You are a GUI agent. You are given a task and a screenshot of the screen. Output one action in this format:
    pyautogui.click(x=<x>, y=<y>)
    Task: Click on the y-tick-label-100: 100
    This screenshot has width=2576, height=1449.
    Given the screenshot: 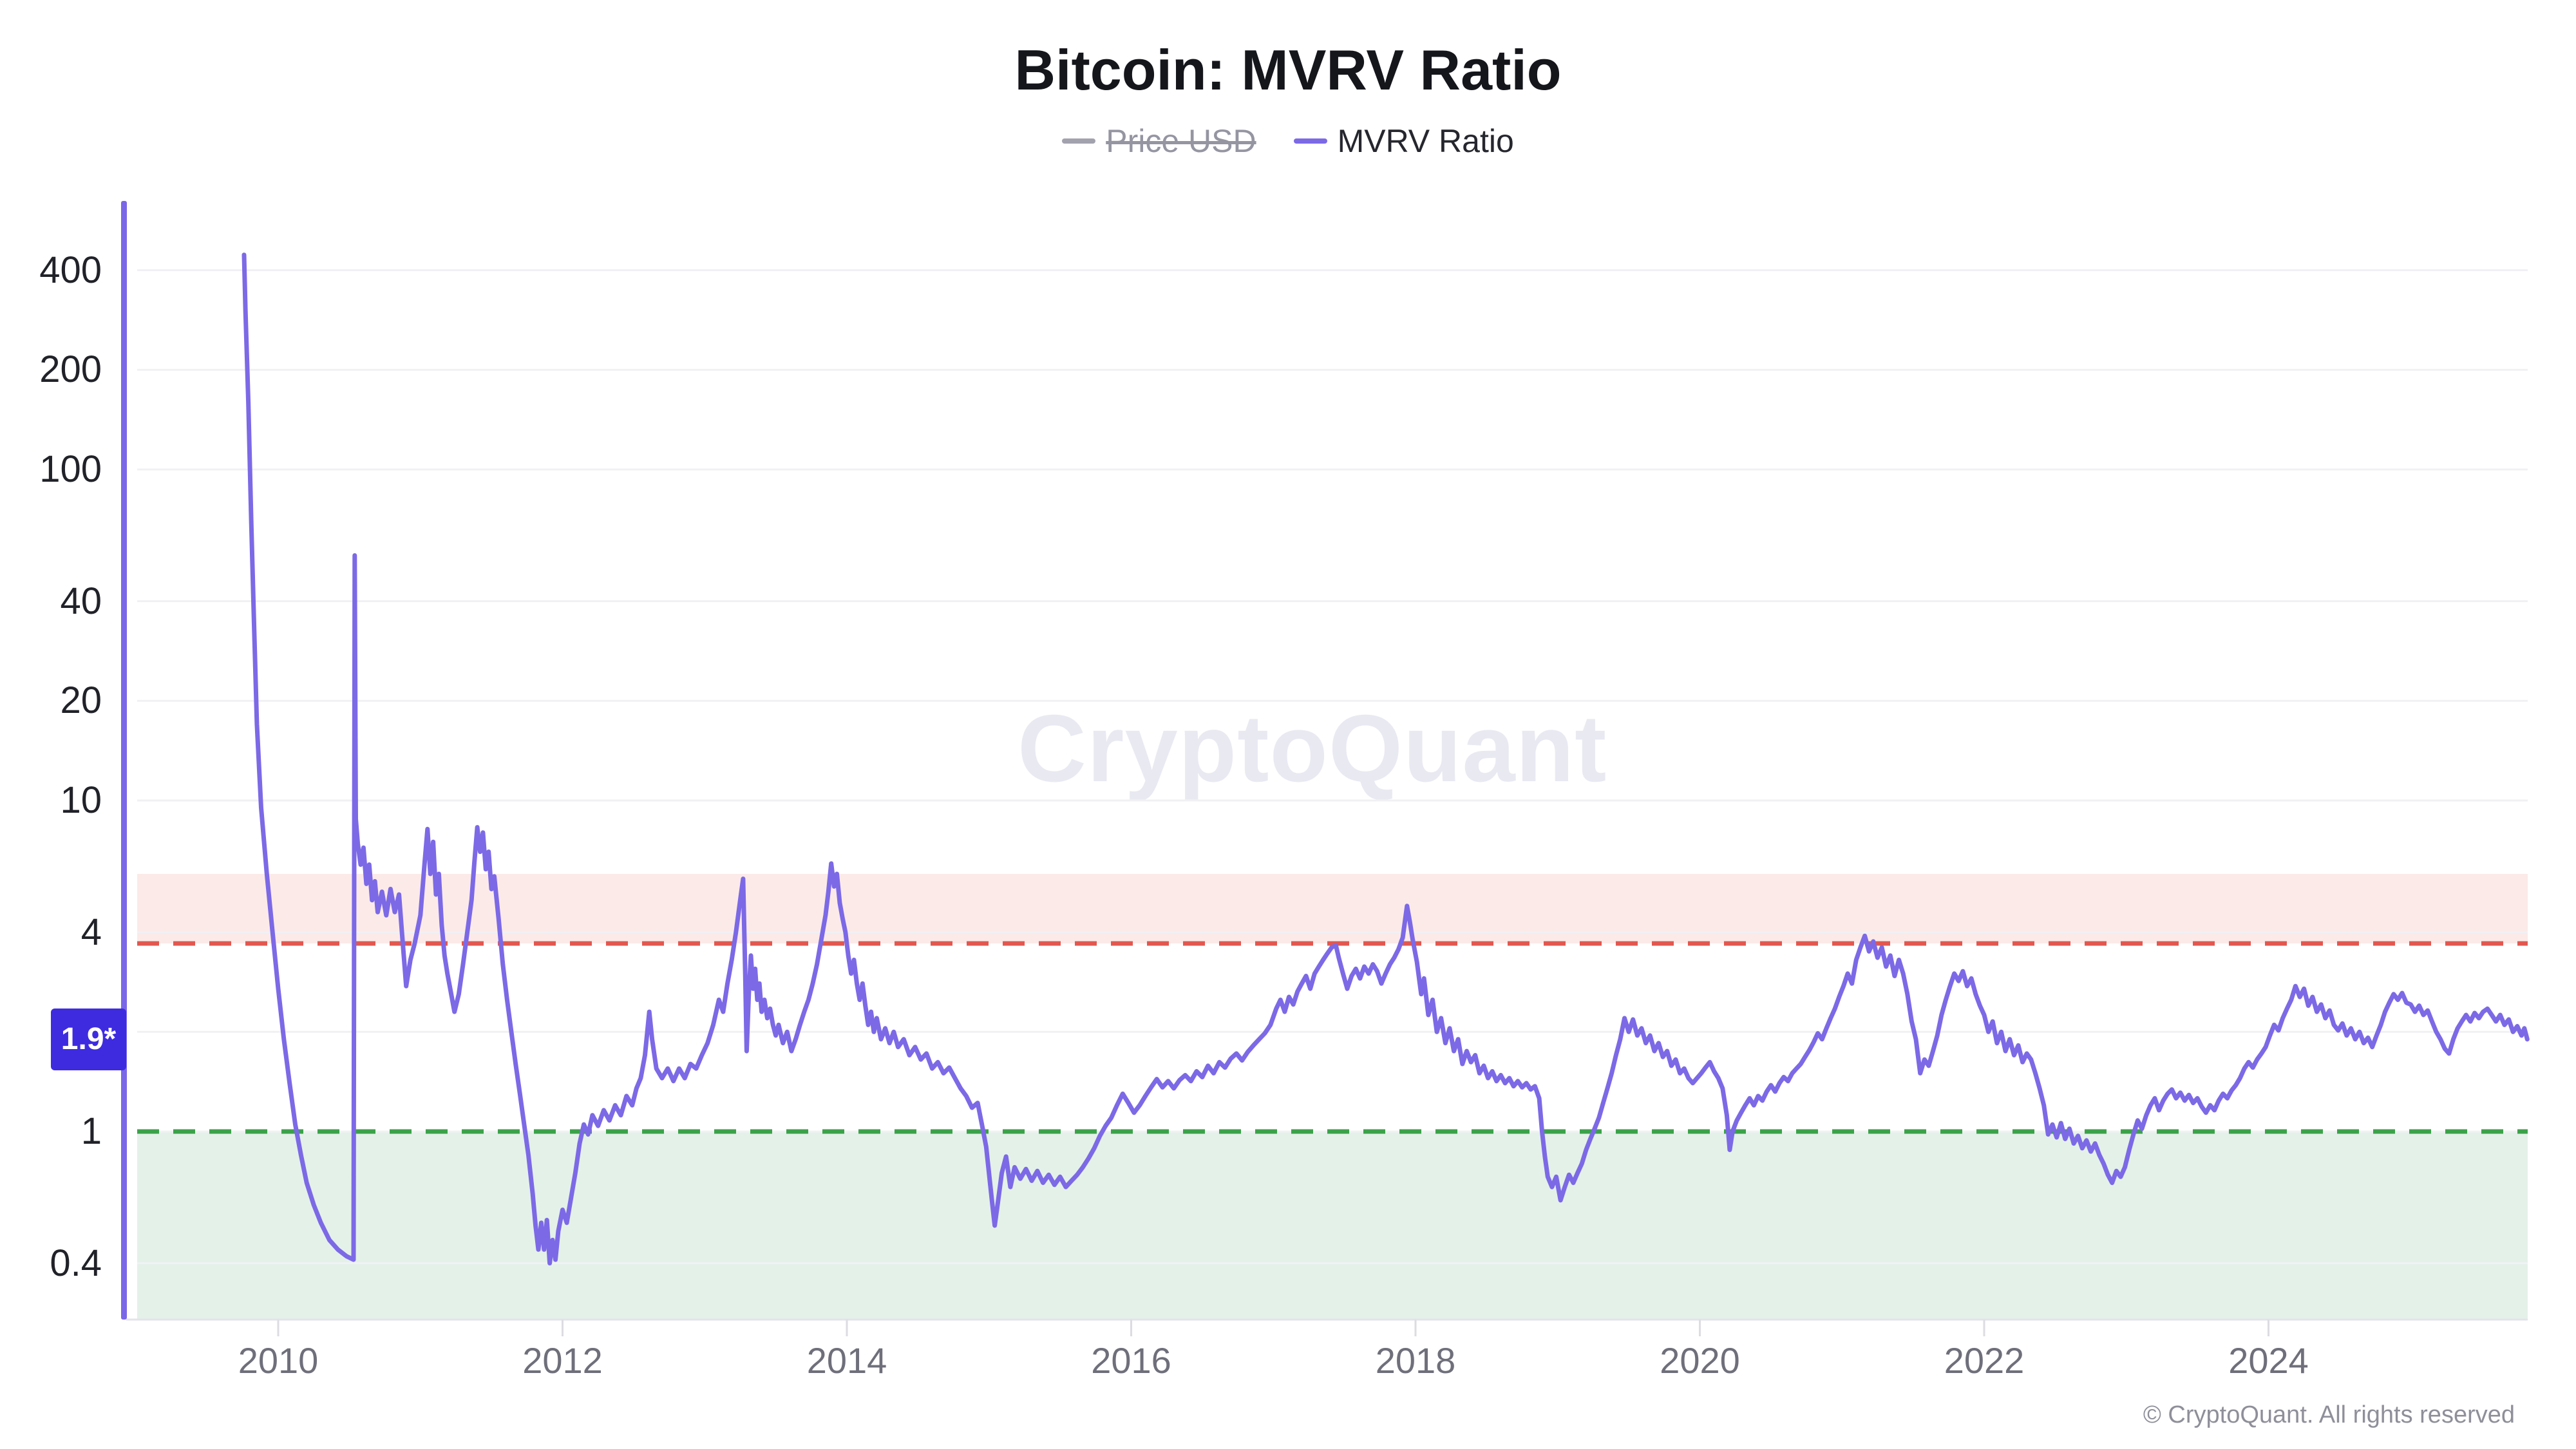 What is the action you would take?
    pyautogui.click(x=70, y=469)
    